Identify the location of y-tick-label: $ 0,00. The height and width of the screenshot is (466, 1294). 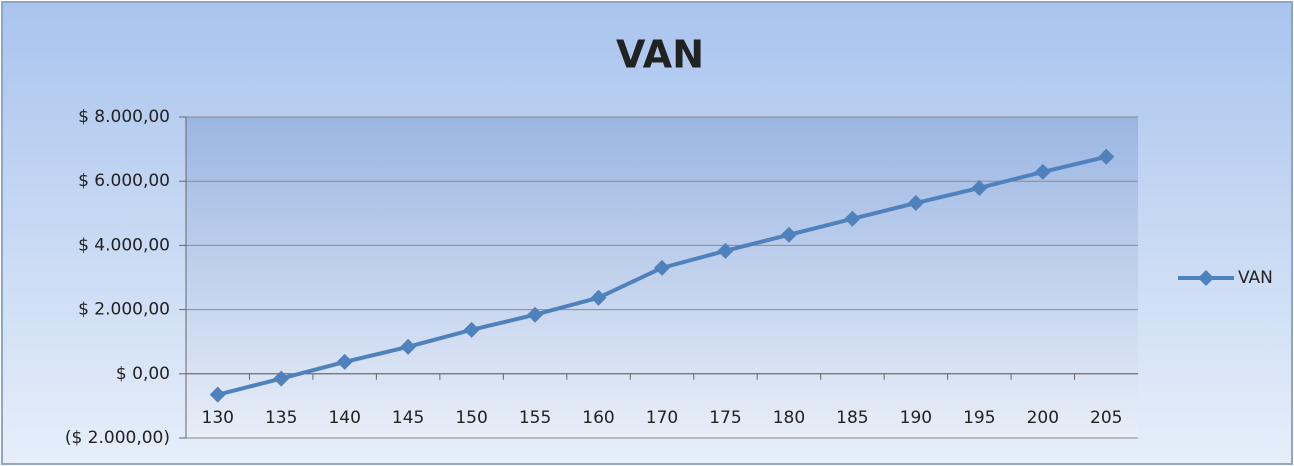
(143, 374).